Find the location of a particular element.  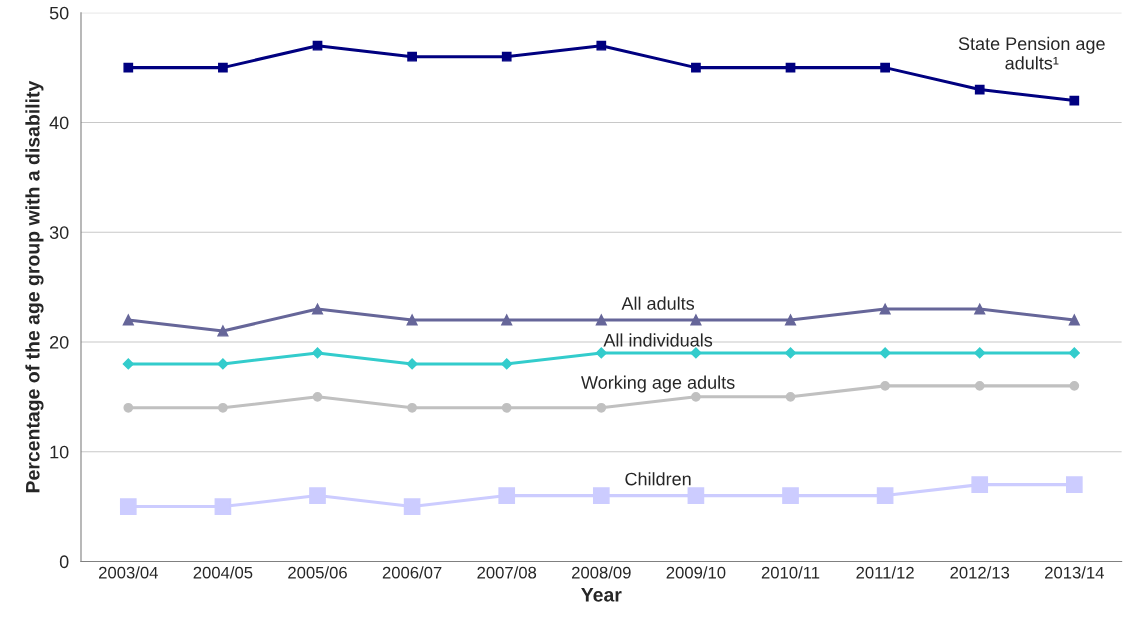

x-tick-label: 2011/12 is located at coordinates (885, 572).